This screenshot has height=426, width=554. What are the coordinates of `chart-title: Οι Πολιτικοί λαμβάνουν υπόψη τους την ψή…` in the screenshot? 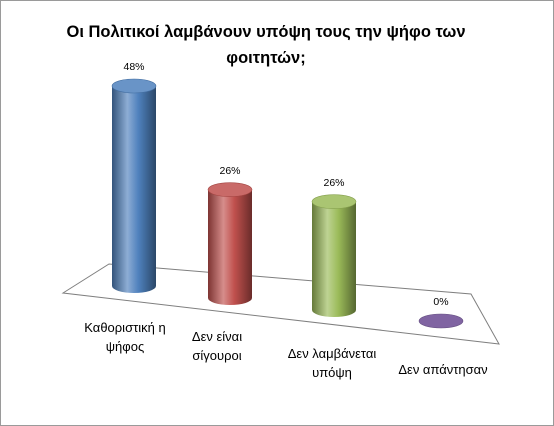 It's located at (266, 45).